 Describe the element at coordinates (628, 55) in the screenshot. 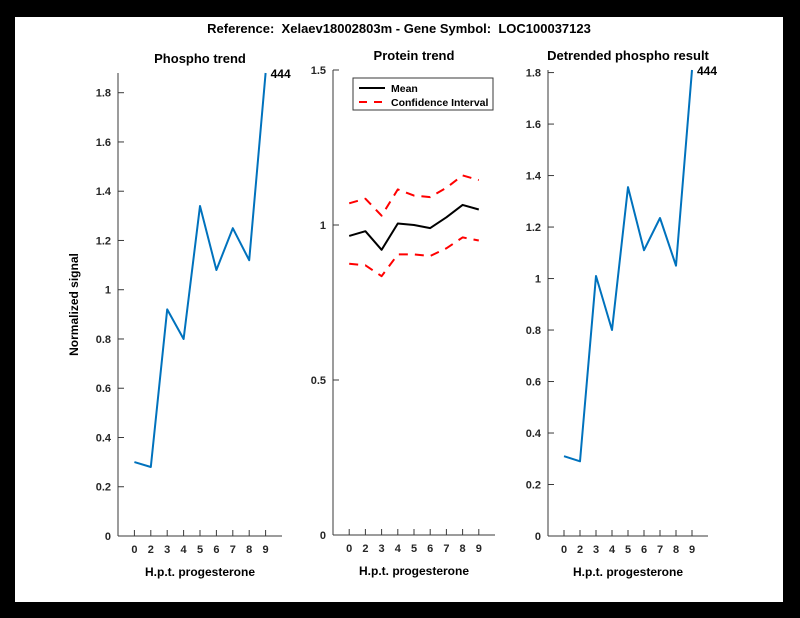

I see `subplot-title: Detrended phospho result` at that location.